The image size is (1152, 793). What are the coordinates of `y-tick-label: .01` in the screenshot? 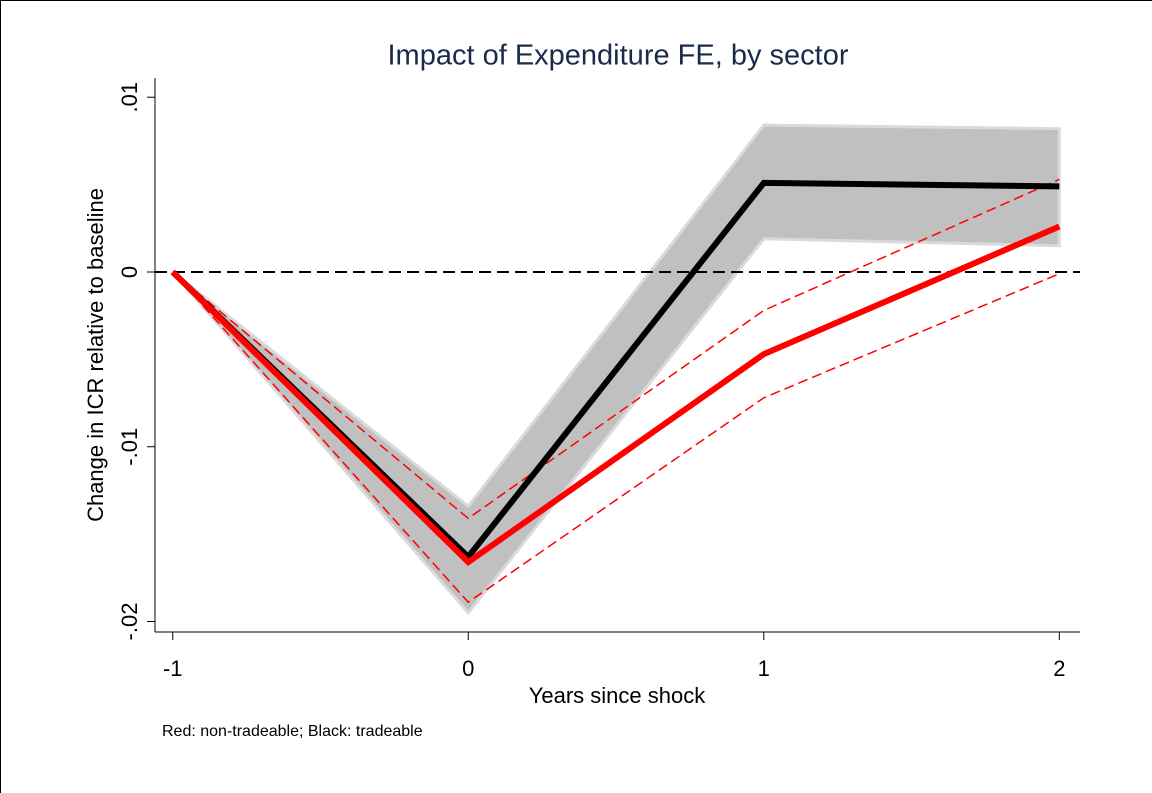 It's located at (129, 97).